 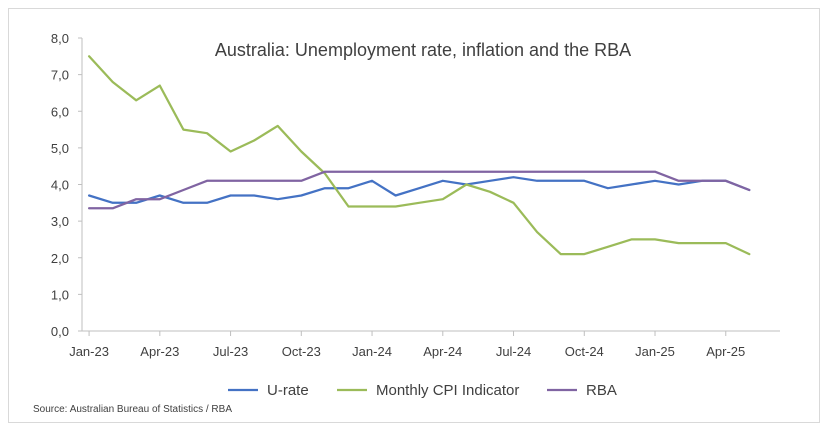 I want to click on legend: U-rate Monthly CPI Indicator RBA, so click(x=422, y=390).